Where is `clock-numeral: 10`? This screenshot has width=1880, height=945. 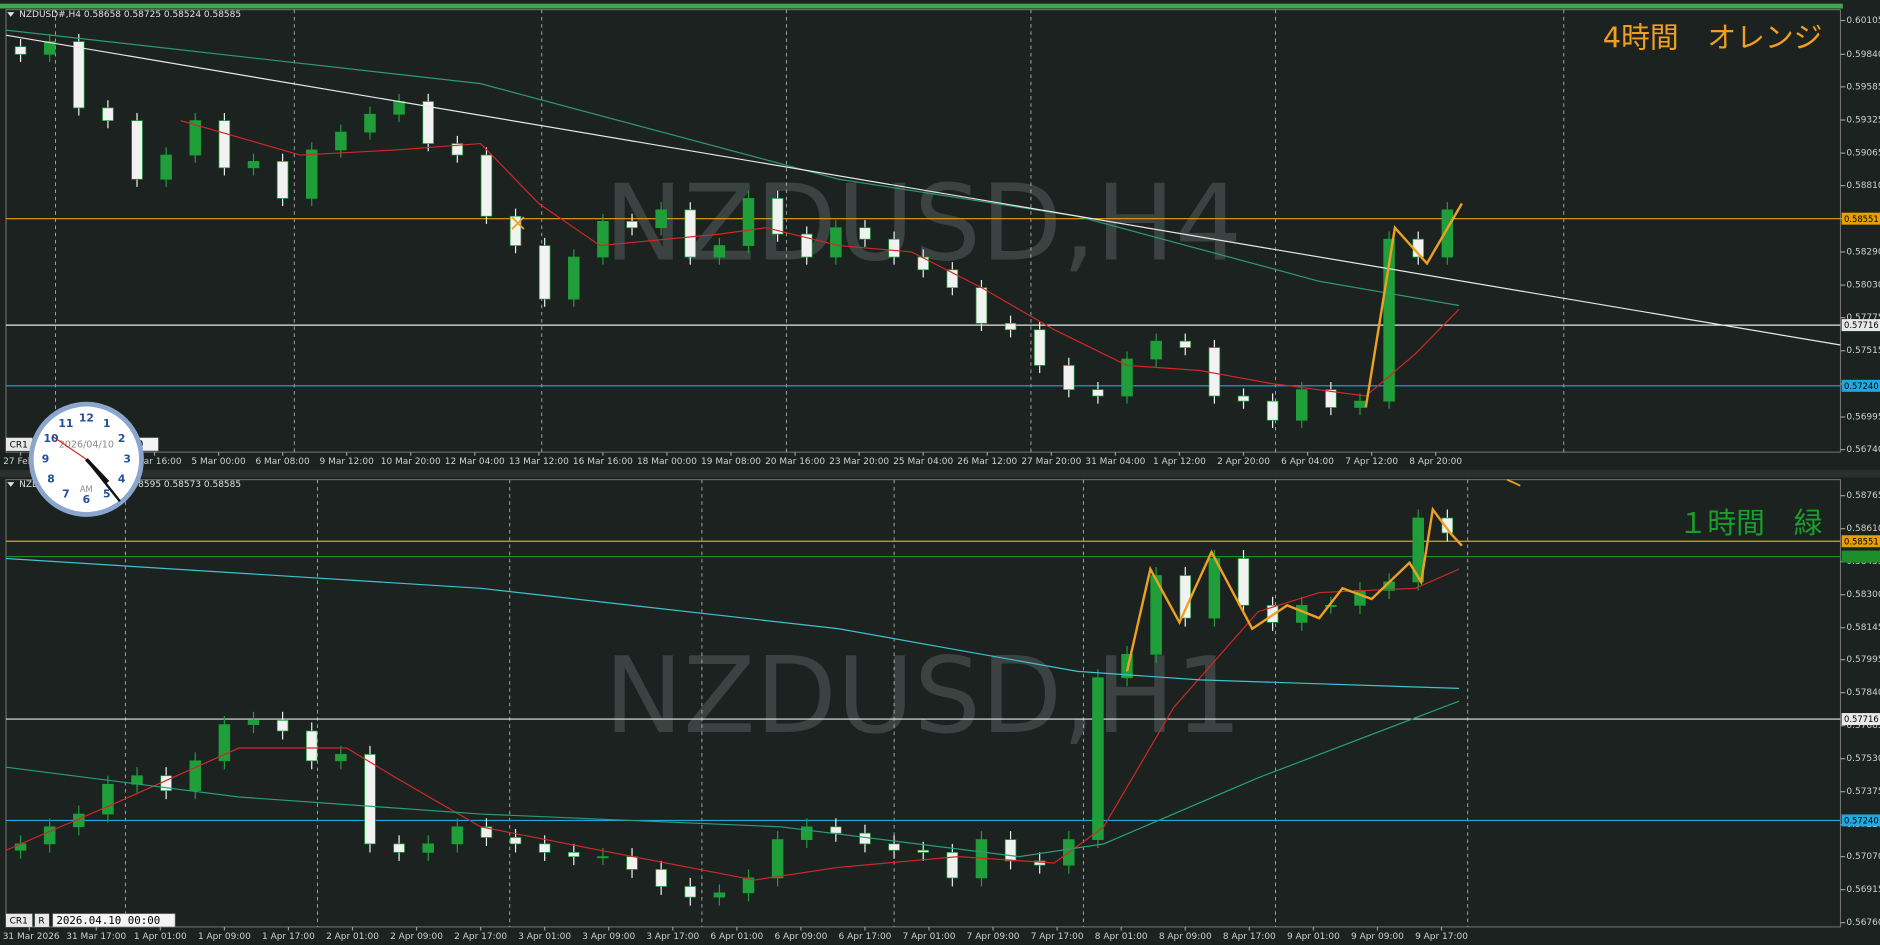
clock-numeral: 10 is located at coordinates (51, 438).